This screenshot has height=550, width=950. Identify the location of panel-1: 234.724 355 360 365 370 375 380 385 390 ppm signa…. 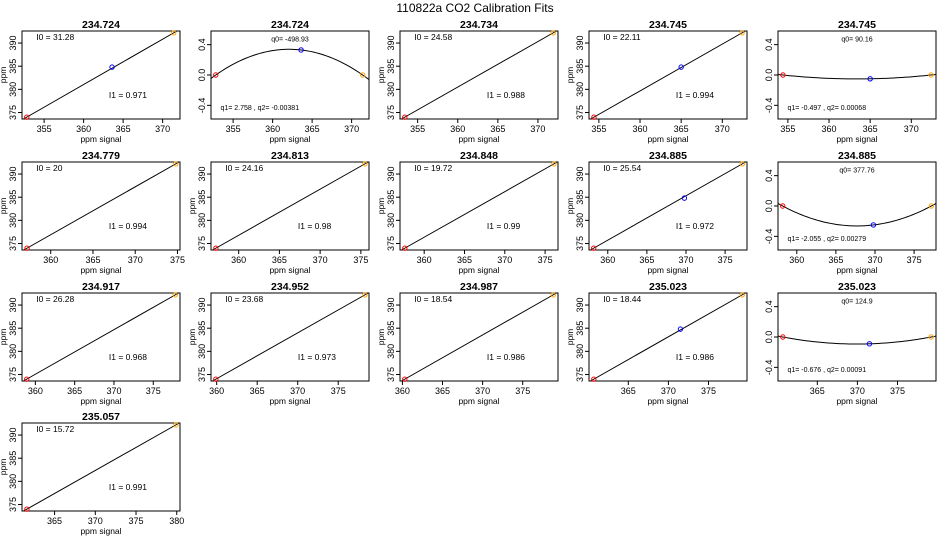
(90, 81).